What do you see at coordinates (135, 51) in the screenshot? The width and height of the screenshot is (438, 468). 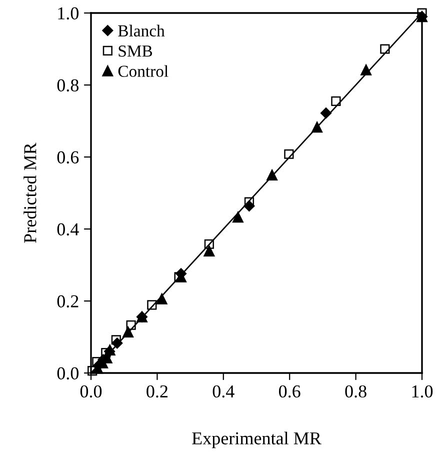 I see `legend-label: SMB` at bounding box center [135, 51].